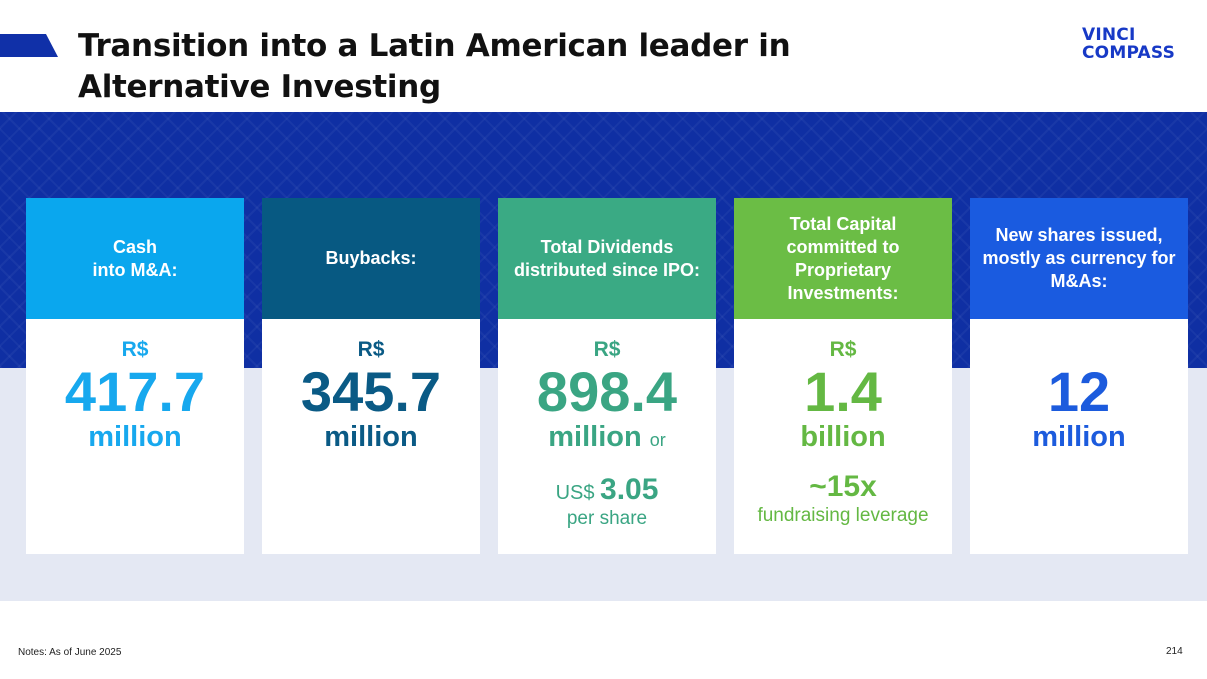 The image size is (1207, 679). What do you see at coordinates (629, 489) in the screenshot?
I see `card-extra-value: 3.05` at bounding box center [629, 489].